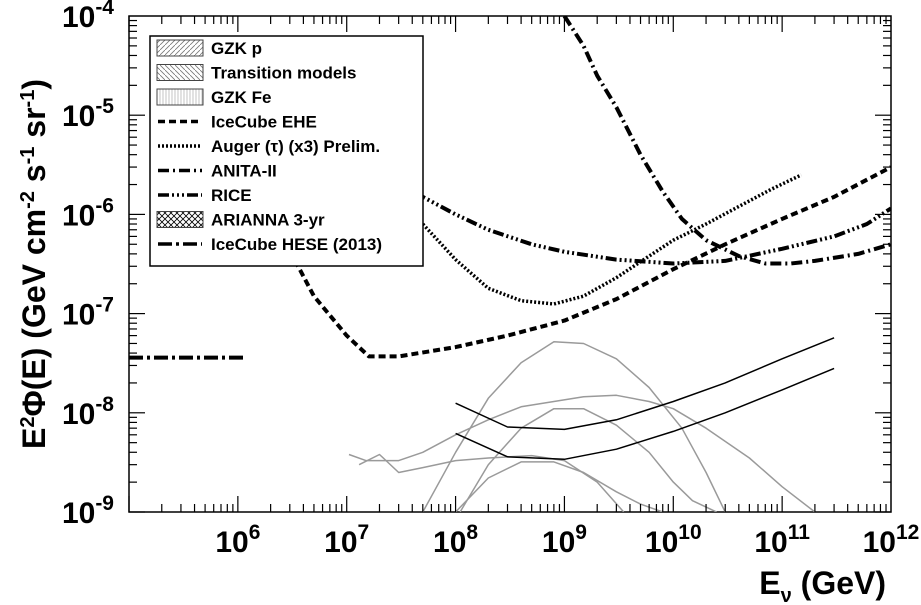 This screenshot has width=921, height=605. I want to click on series-rice, so click(640, 221).